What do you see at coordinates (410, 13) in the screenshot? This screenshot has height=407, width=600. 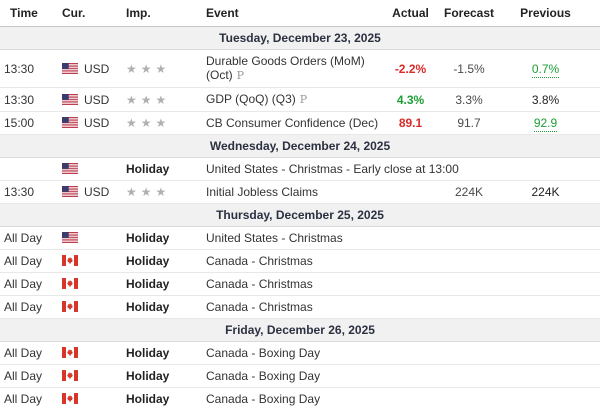 I see `column-header-actual: Actual` at bounding box center [410, 13].